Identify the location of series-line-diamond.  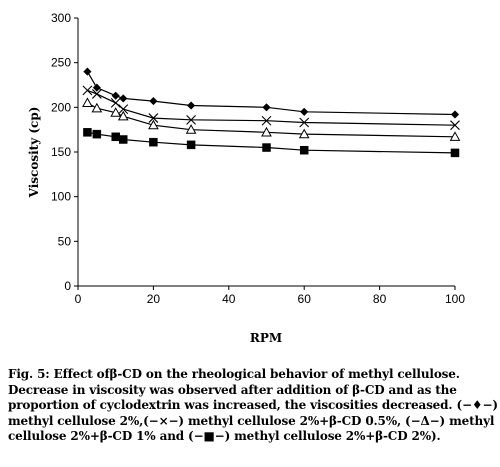
(271, 93).